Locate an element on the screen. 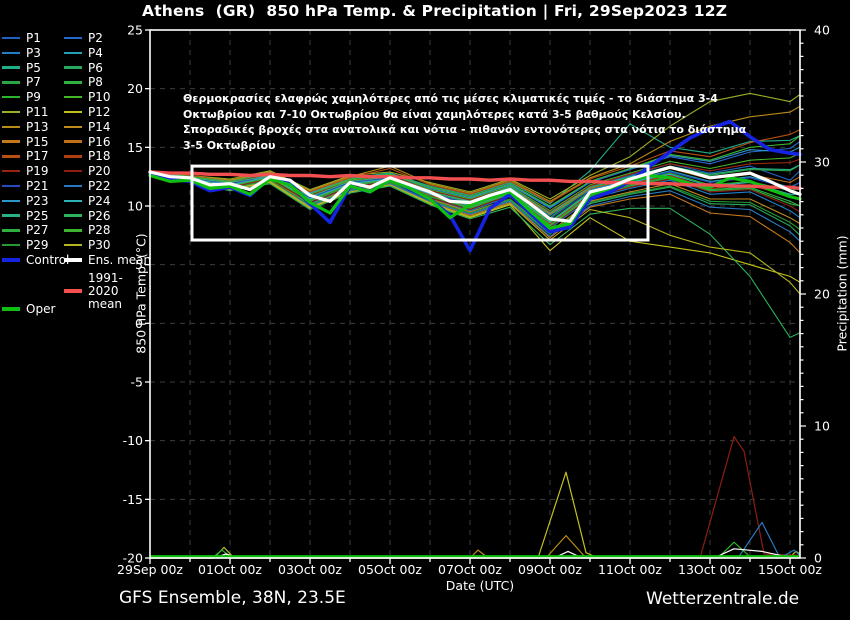 The image size is (850, 620). y-left-tick-label: 5 is located at coordinates (139, 264).